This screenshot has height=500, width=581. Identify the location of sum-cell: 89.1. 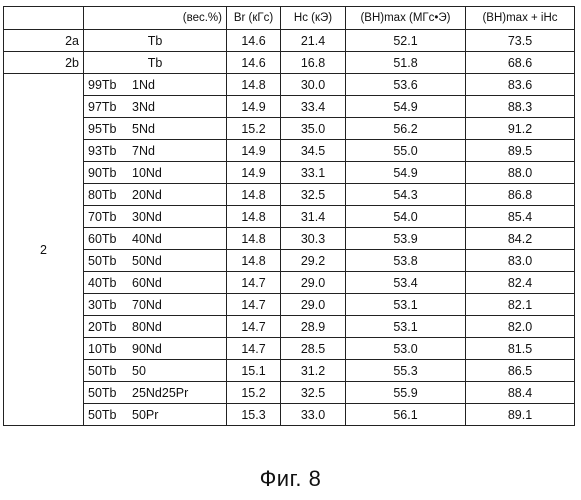
(520, 415).